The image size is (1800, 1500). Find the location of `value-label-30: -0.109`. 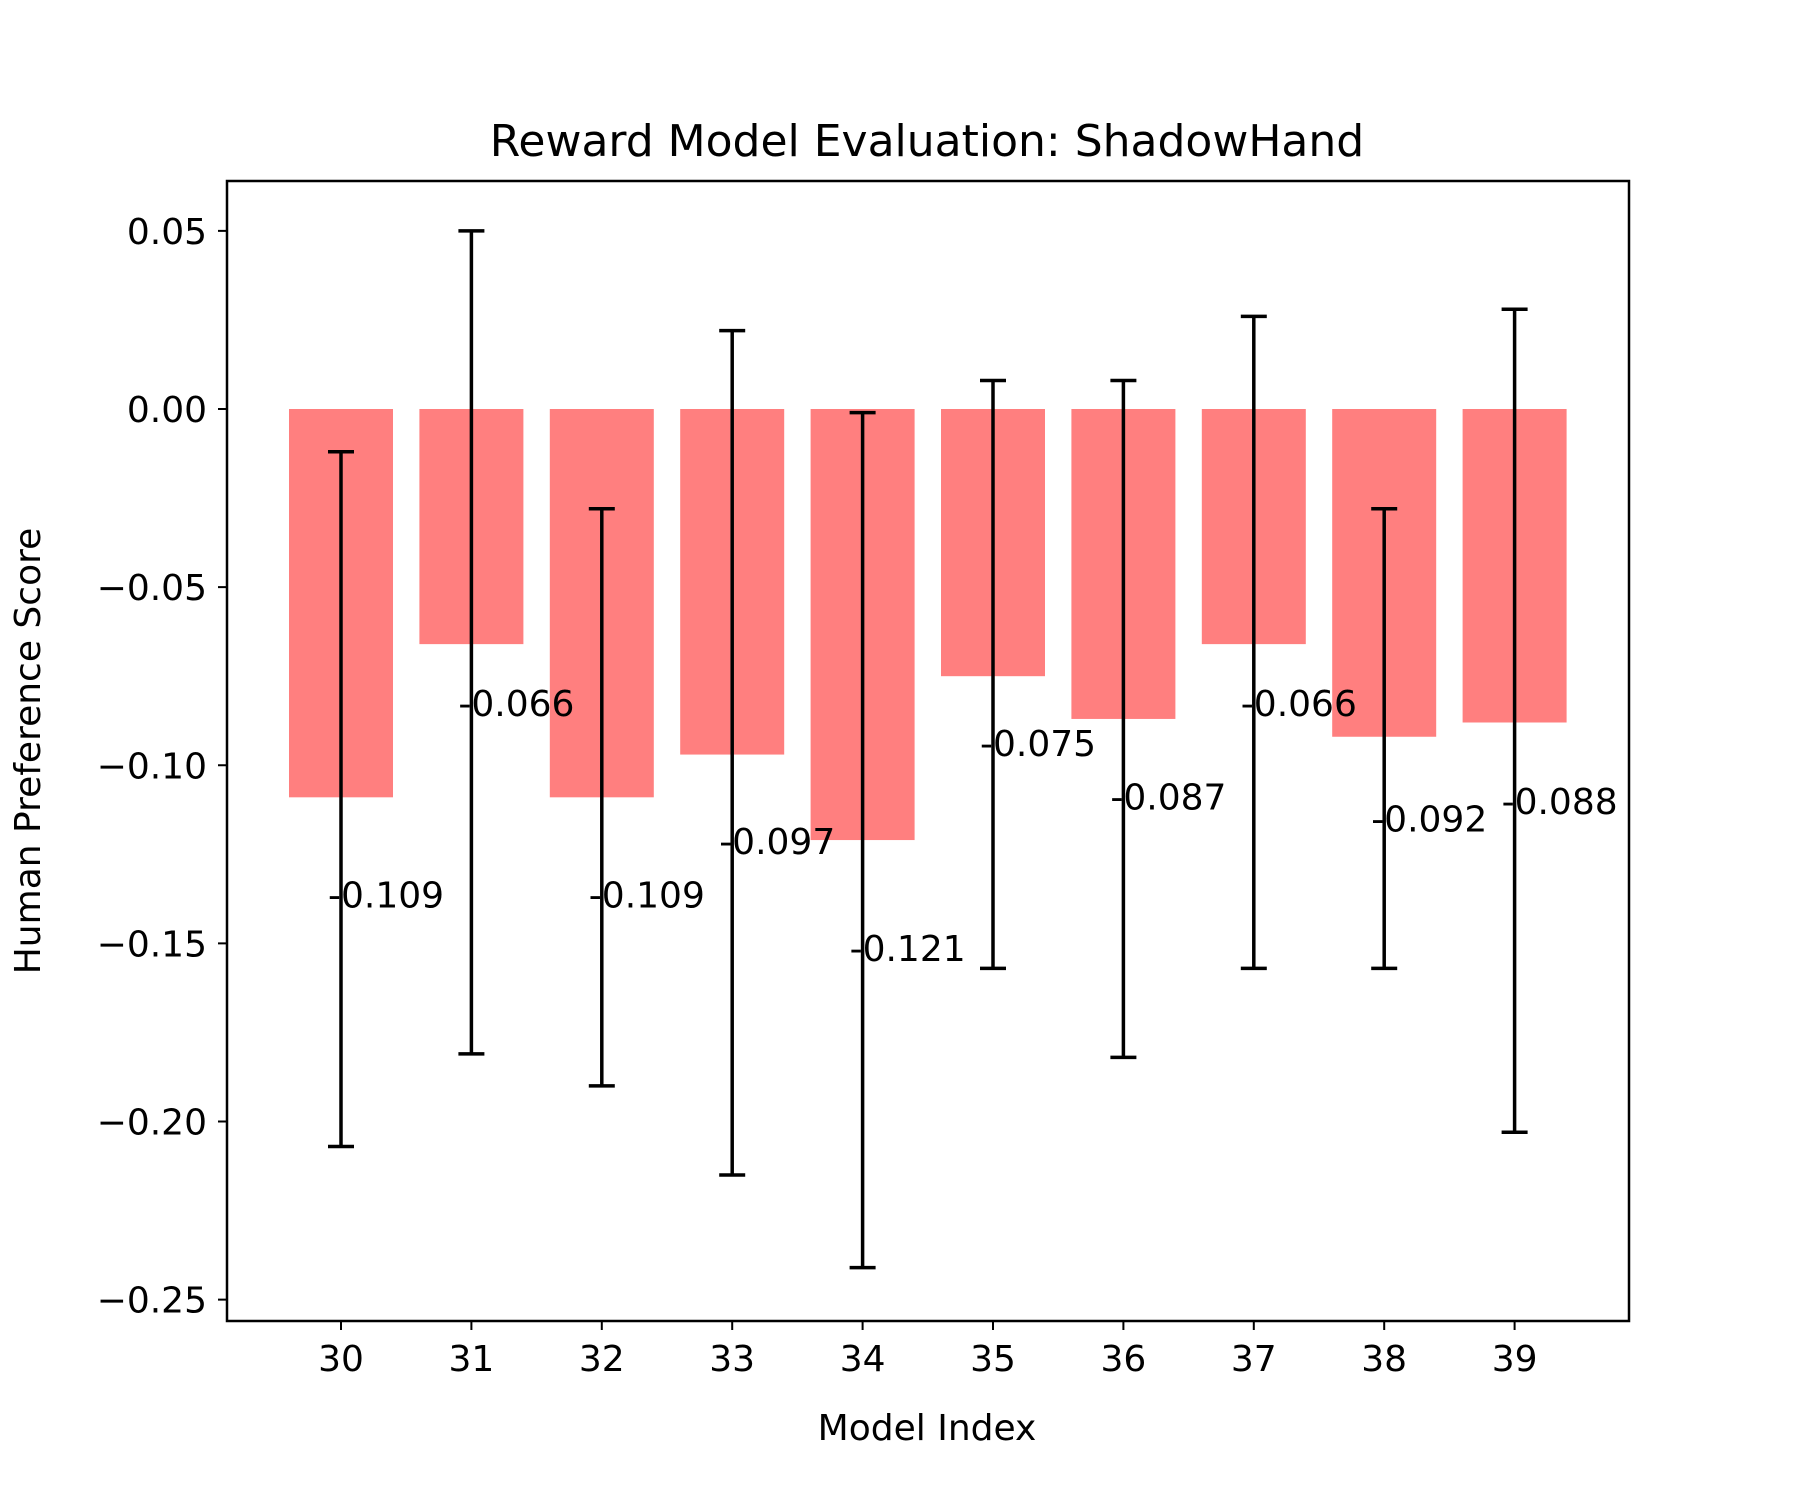

value-label-30: -0.109 is located at coordinates (386, 895).